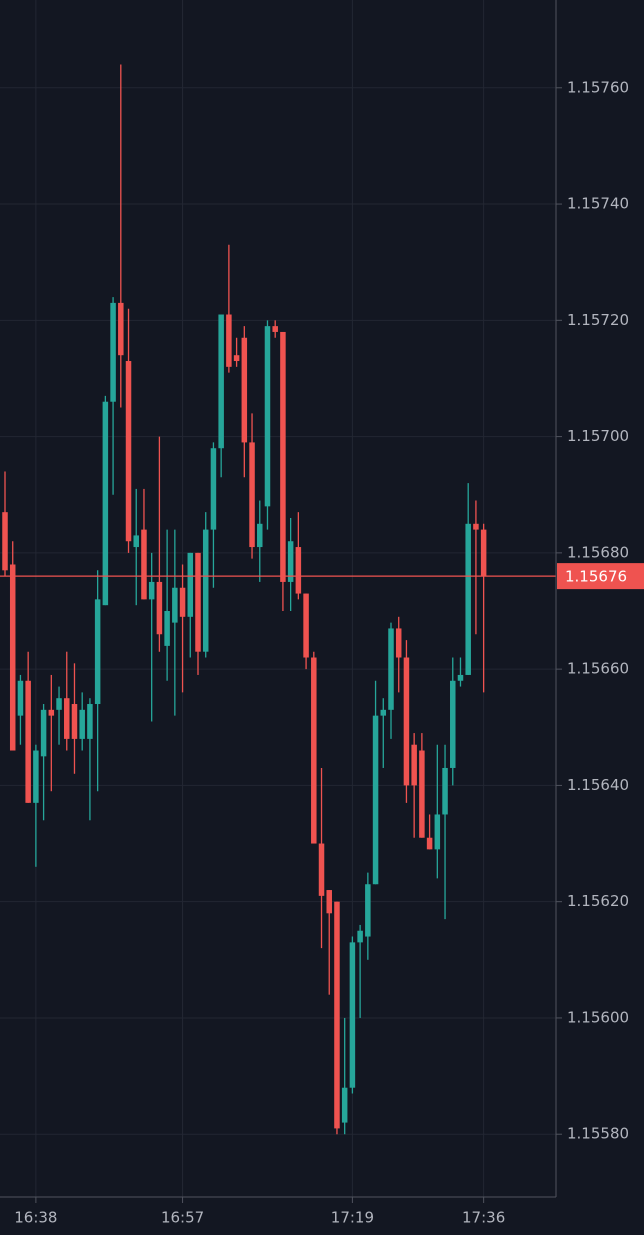 This screenshot has height=1235, width=644. What do you see at coordinates (598, 320) in the screenshot?
I see `y-tick-label: 1.15720` at bounding box center [598, 320].